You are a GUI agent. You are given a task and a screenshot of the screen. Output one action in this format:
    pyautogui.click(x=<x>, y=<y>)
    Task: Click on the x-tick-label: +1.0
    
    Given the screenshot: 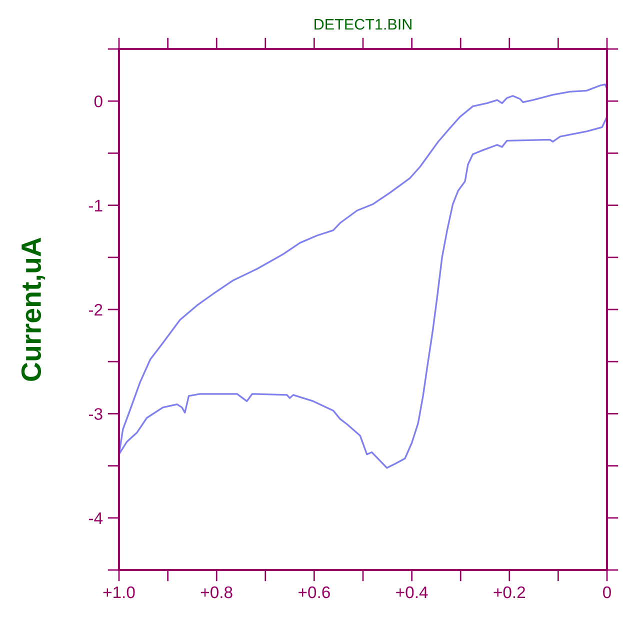 What is the action you would take?
    pyautogui.click(x=119, y=592)
    